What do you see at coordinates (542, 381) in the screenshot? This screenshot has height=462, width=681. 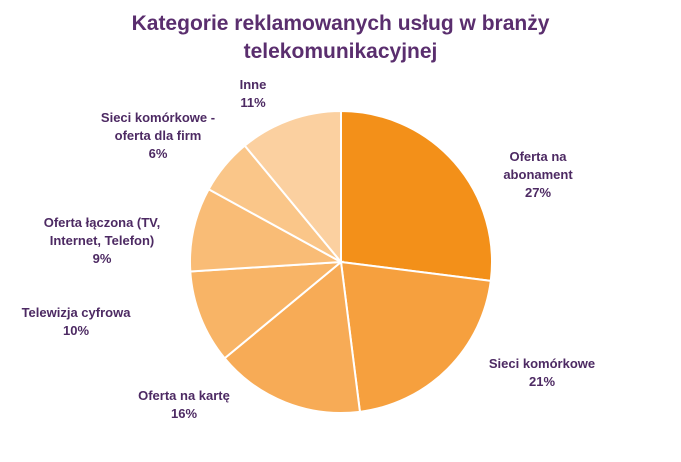 I see `slice-label-percent: 21%` at bounding box center [542, 381].